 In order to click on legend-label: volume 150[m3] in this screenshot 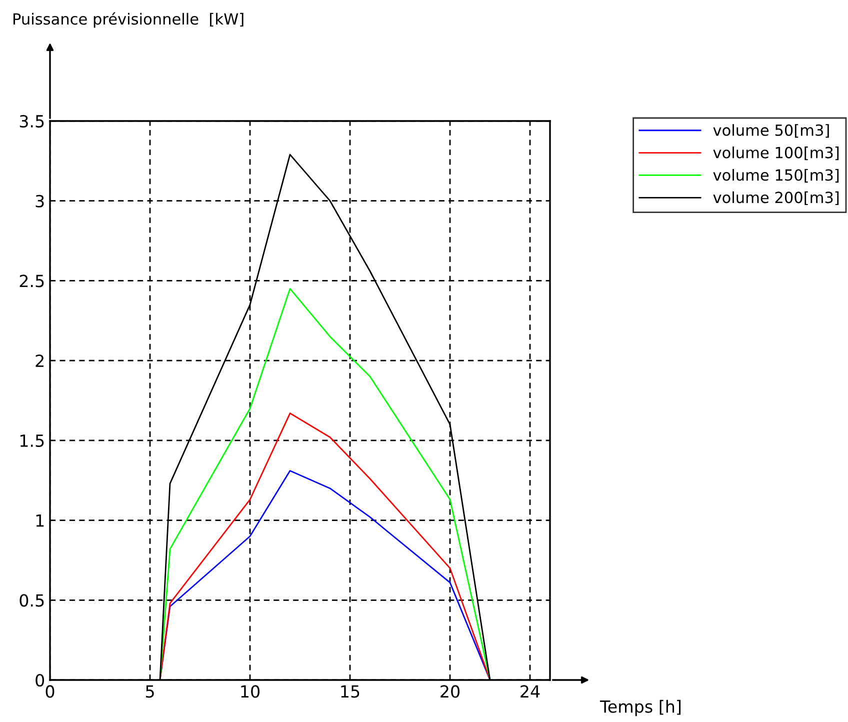, I will do `click(776, 175)`.